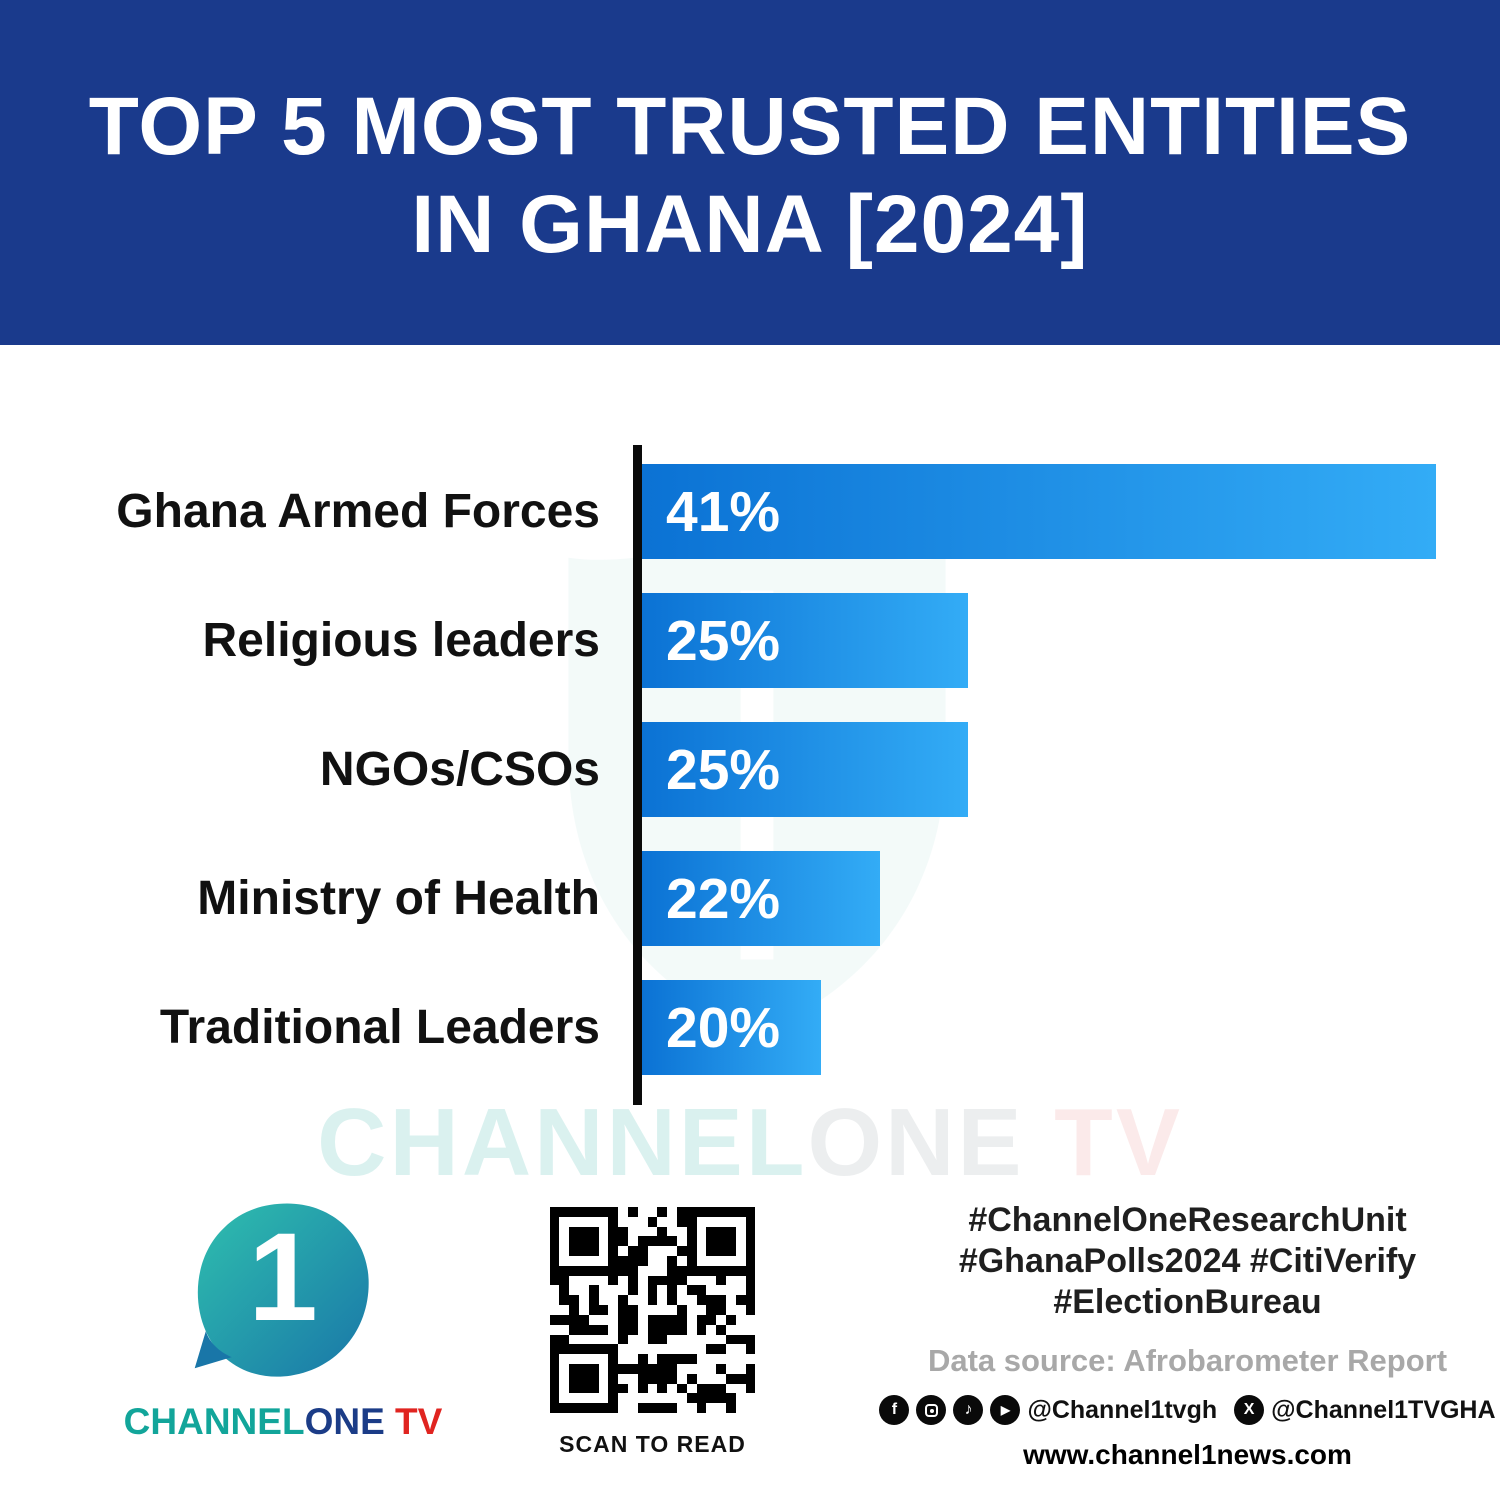 This screenshot has height=1500, width=1500. I want to click on tiktok-icon: ♪, so click(968, 1410).